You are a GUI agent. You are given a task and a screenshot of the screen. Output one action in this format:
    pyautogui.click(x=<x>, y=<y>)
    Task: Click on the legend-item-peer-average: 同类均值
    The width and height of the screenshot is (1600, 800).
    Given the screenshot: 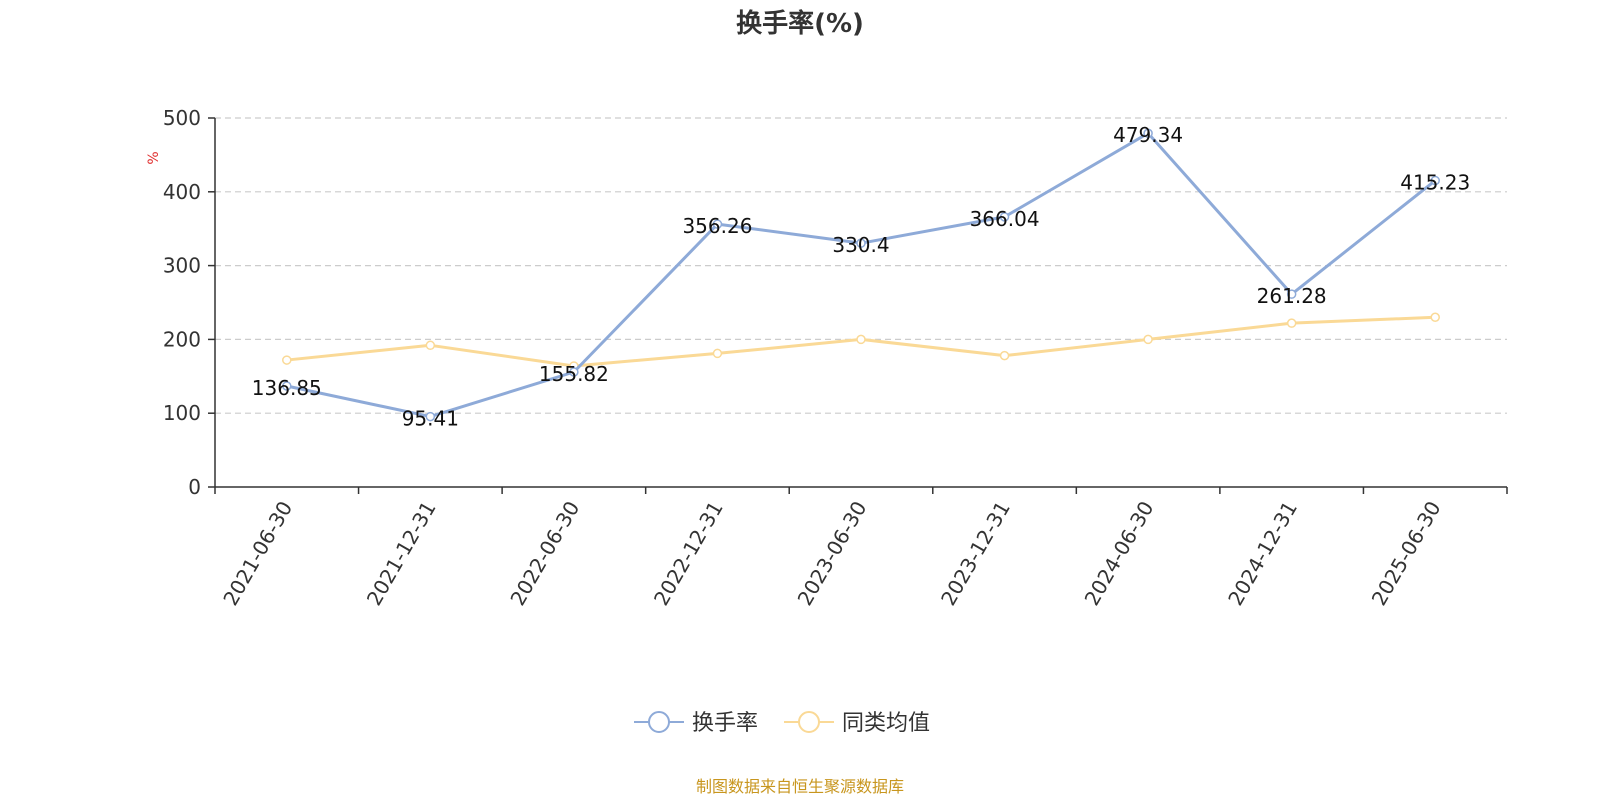 What is the action you would take?
    pyautogui.click(x=857, y=723)
    